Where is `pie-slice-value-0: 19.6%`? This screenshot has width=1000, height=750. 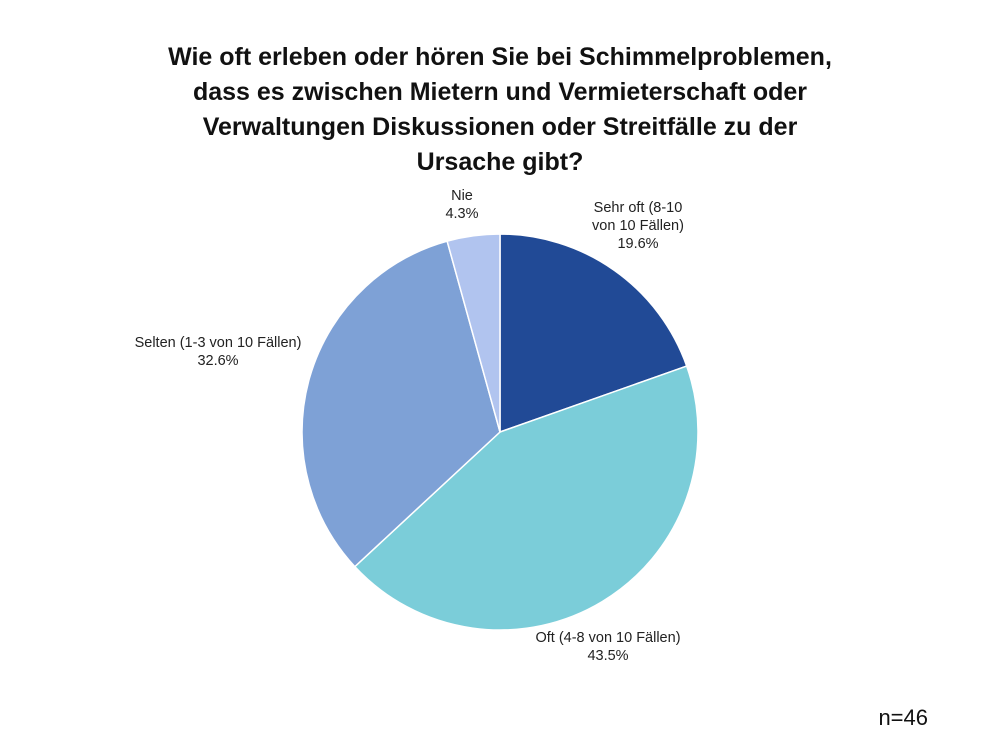
pie-slice-value-0: 19.6% is located at coordinates (637, 244).